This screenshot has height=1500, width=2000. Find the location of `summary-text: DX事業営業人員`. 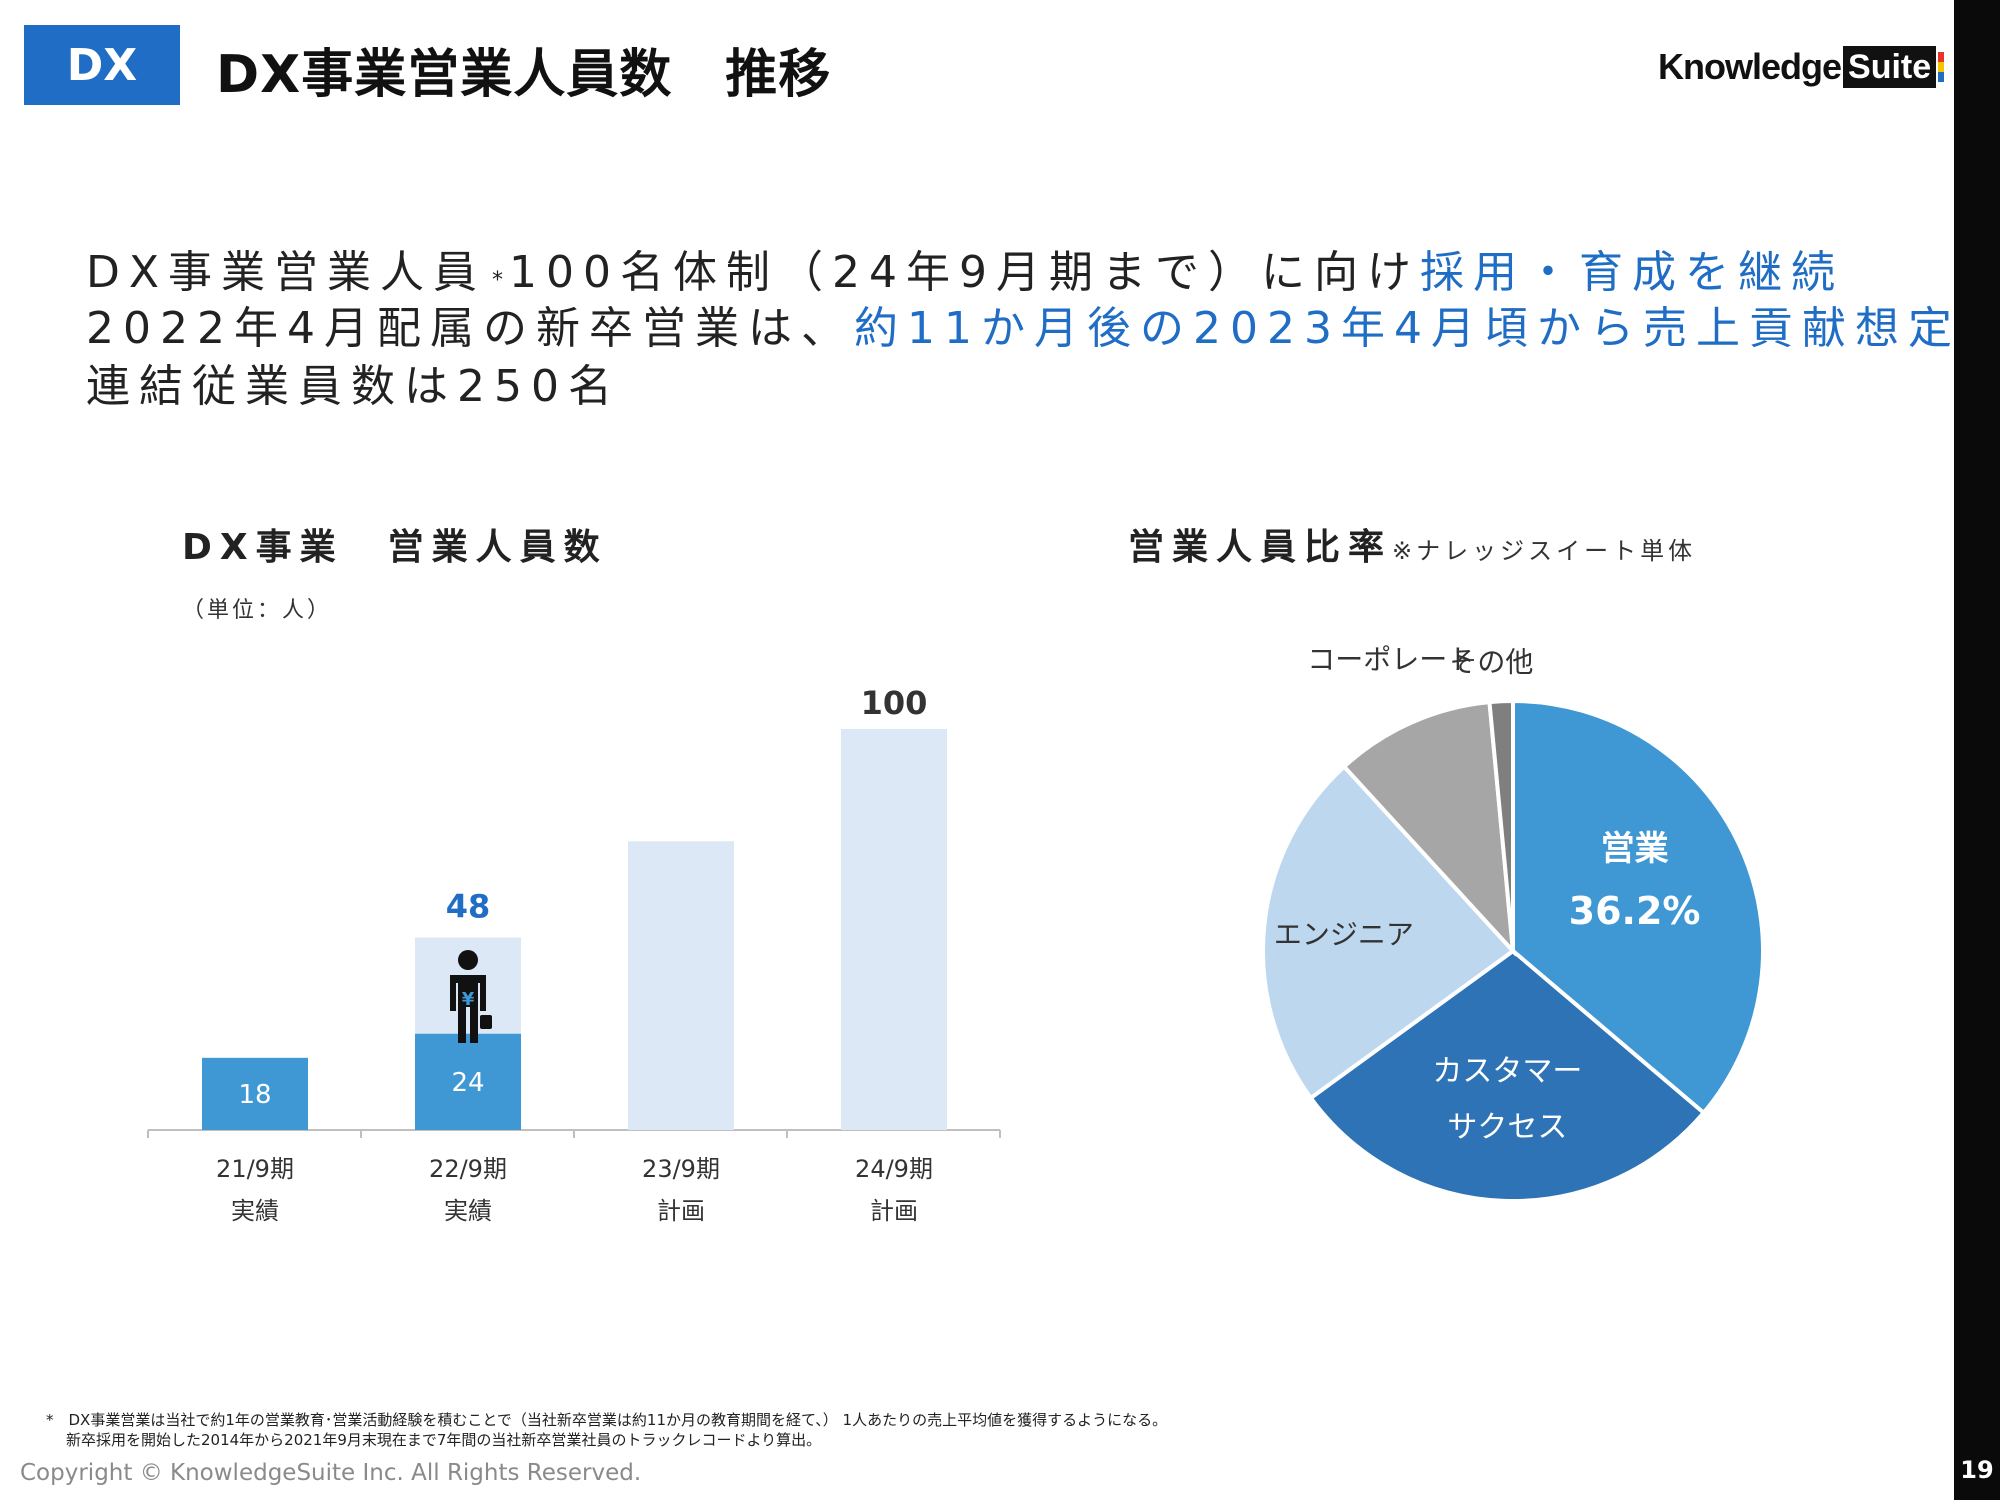

summary-text: DX事業営業人員 is located at coordinates (286, 272).